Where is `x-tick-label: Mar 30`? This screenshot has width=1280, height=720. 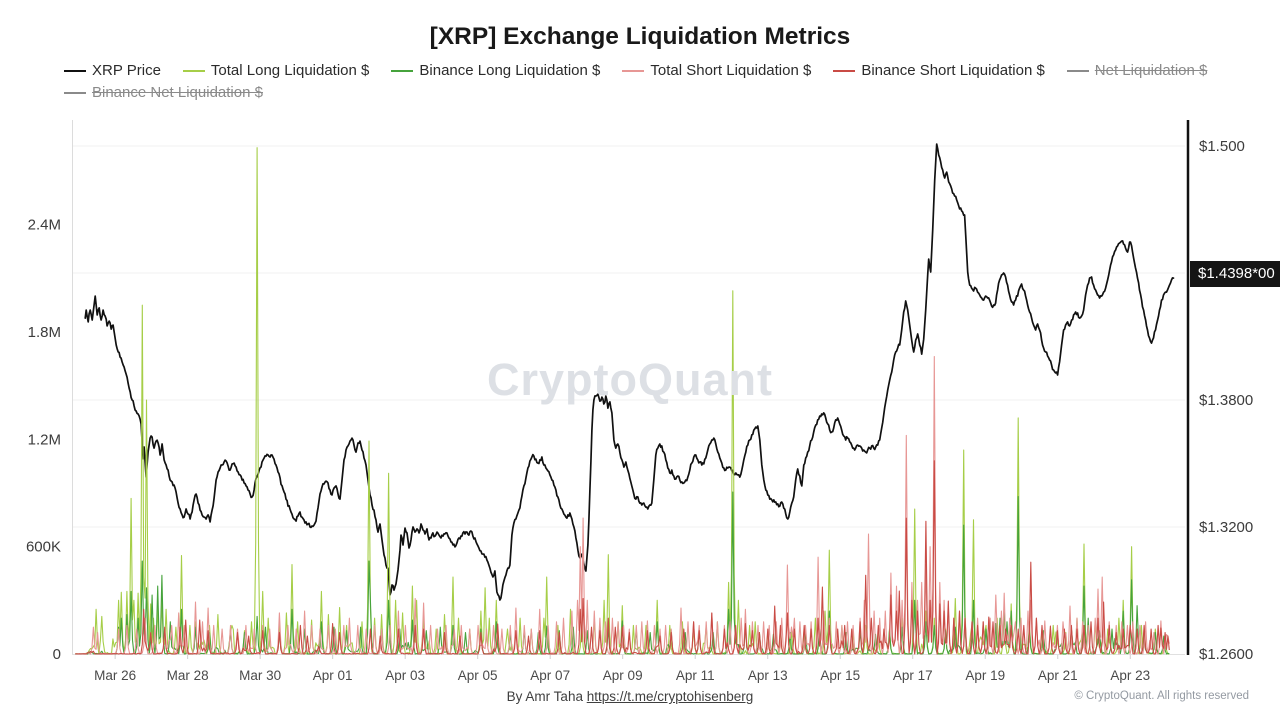 x-tick-label: Mar 30 is located at coordinates (260, 675).